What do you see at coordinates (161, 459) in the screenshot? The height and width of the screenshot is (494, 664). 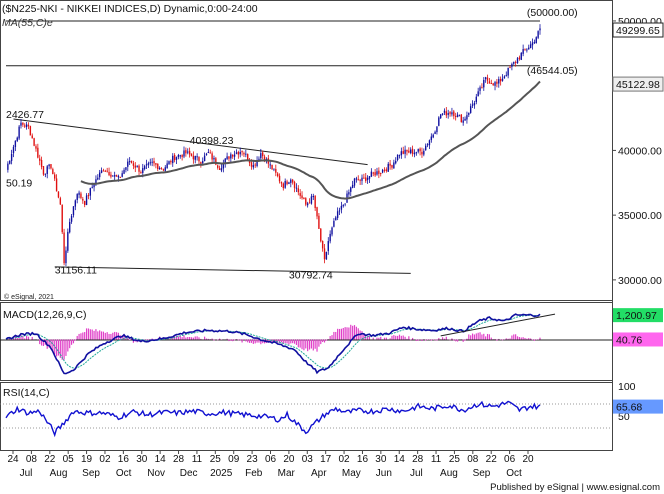 I see `x-tick-label: 14` at bounding box center [161, 459].